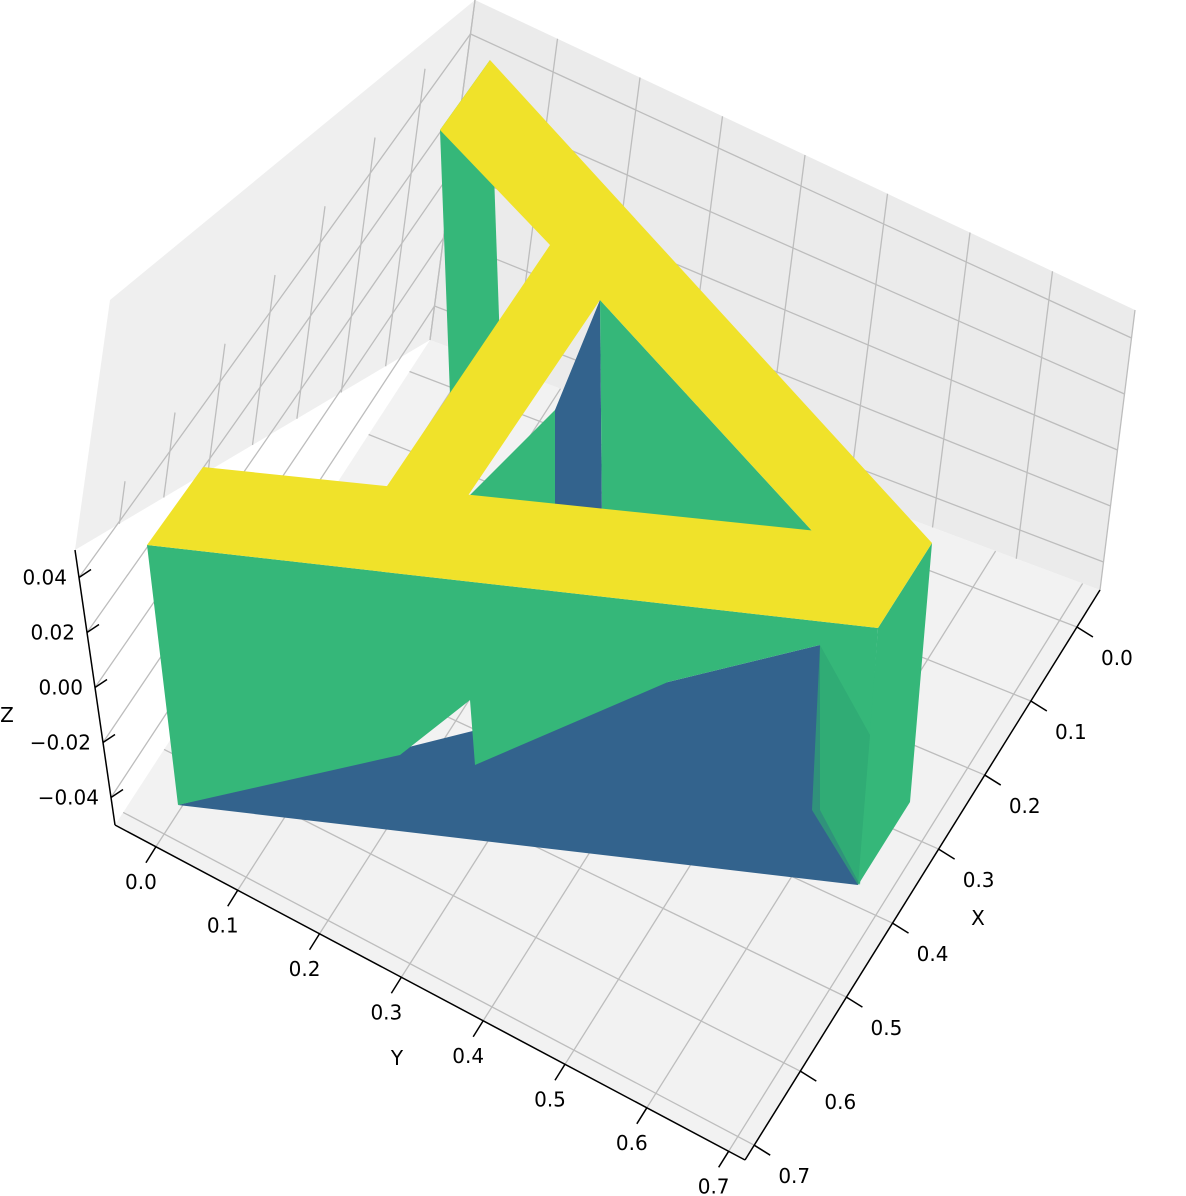 This screenshot has height=1196, width=1186. I want to click on z-tick-label: 0.04, so click(44, 578).